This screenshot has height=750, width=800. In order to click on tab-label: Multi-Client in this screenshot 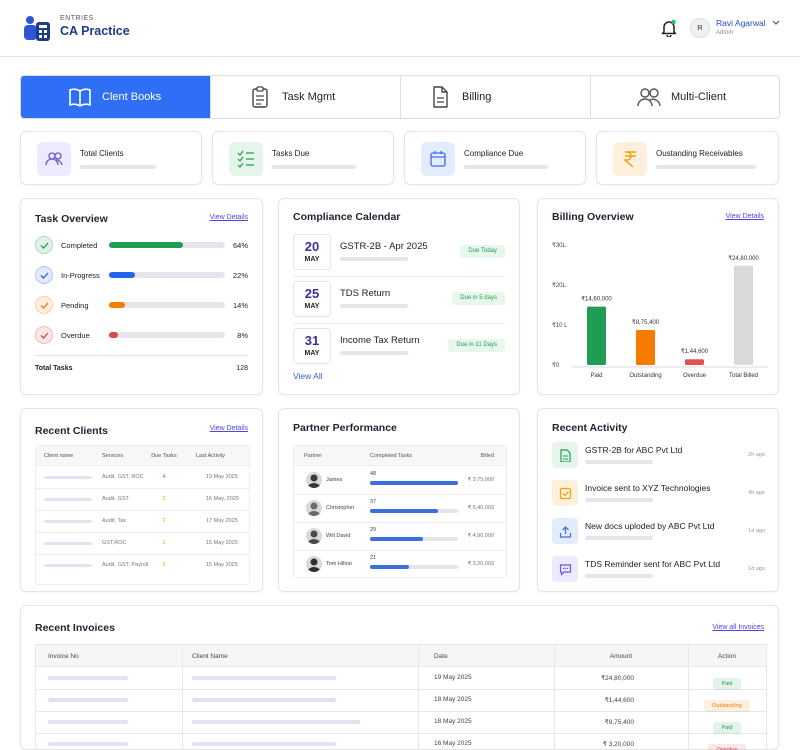, I will do `click(699, 97)`.